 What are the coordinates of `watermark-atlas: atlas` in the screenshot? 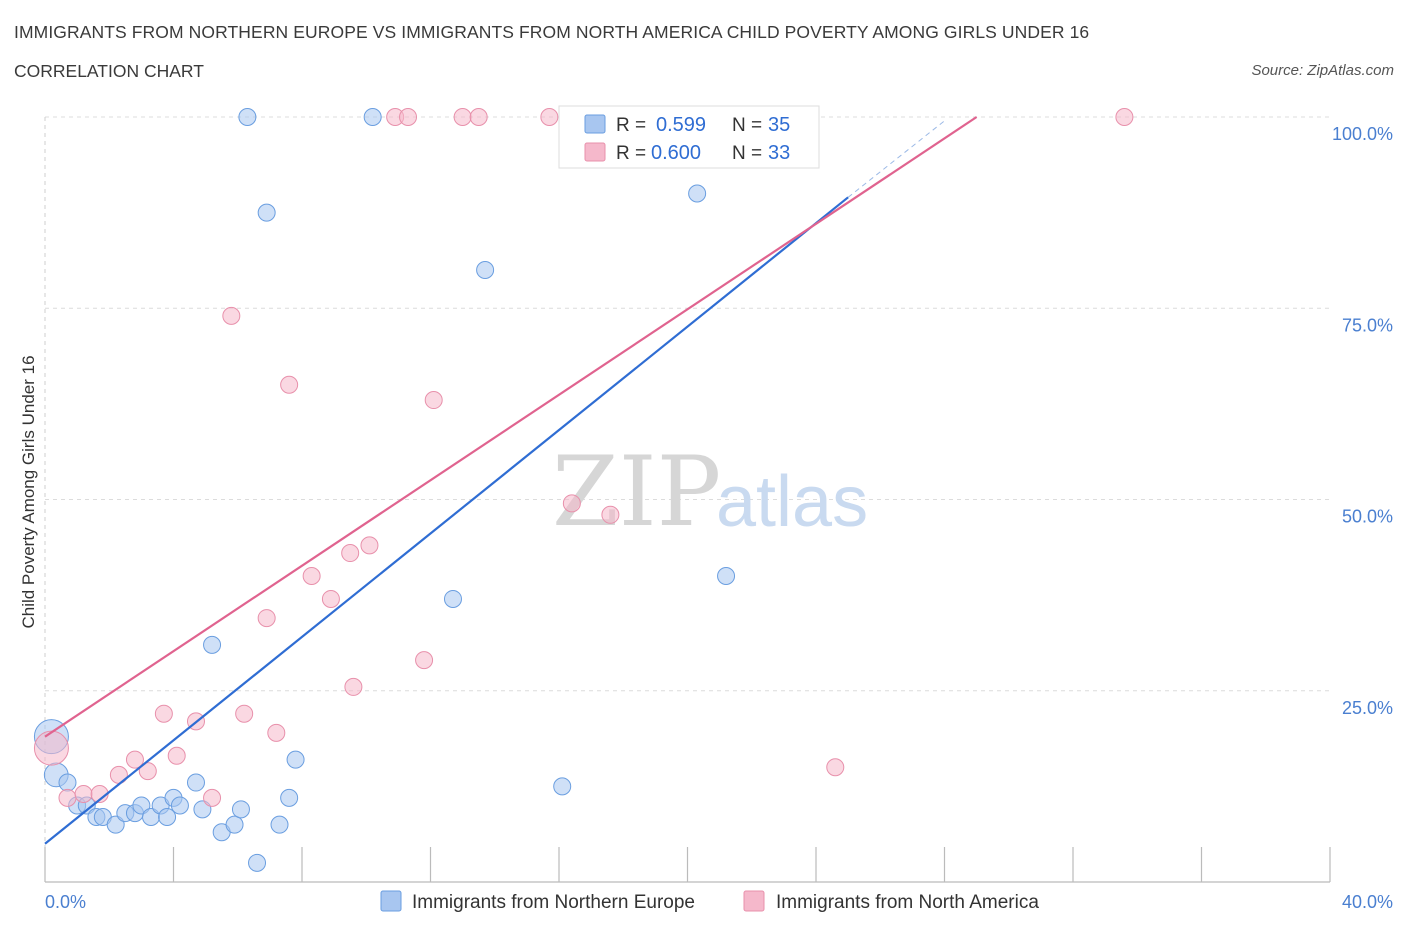 It's located at (792, 502).